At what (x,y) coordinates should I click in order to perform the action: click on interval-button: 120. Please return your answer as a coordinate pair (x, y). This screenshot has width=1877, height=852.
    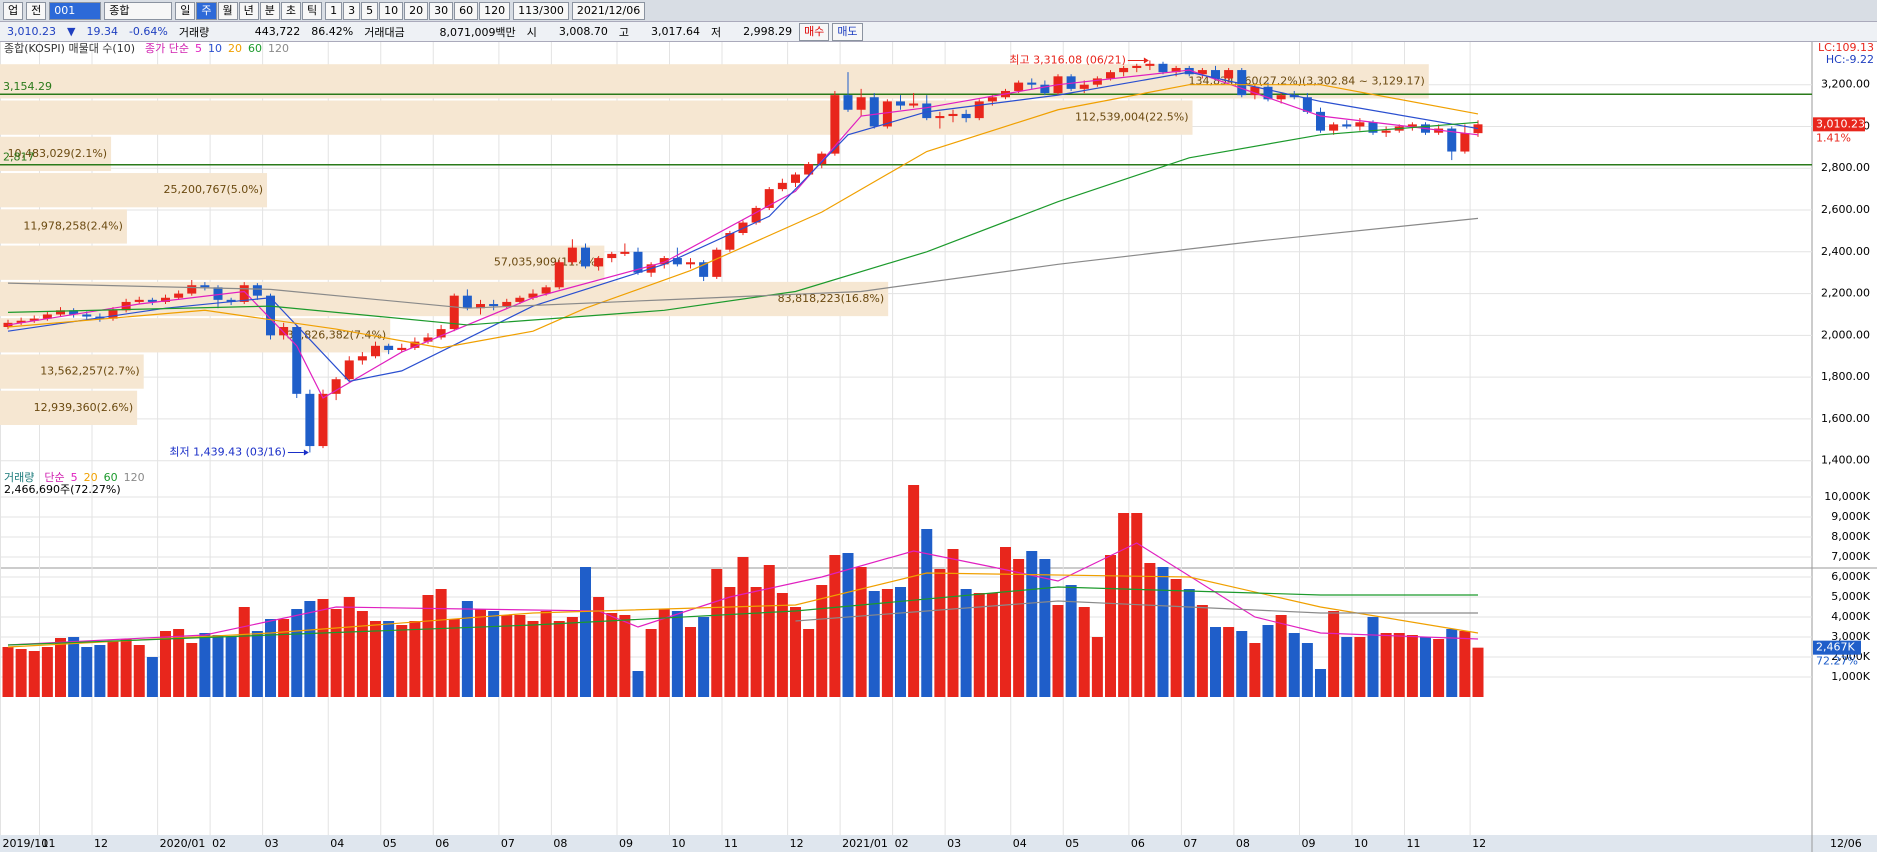
    Looking at the image, I should click on (495, 10).